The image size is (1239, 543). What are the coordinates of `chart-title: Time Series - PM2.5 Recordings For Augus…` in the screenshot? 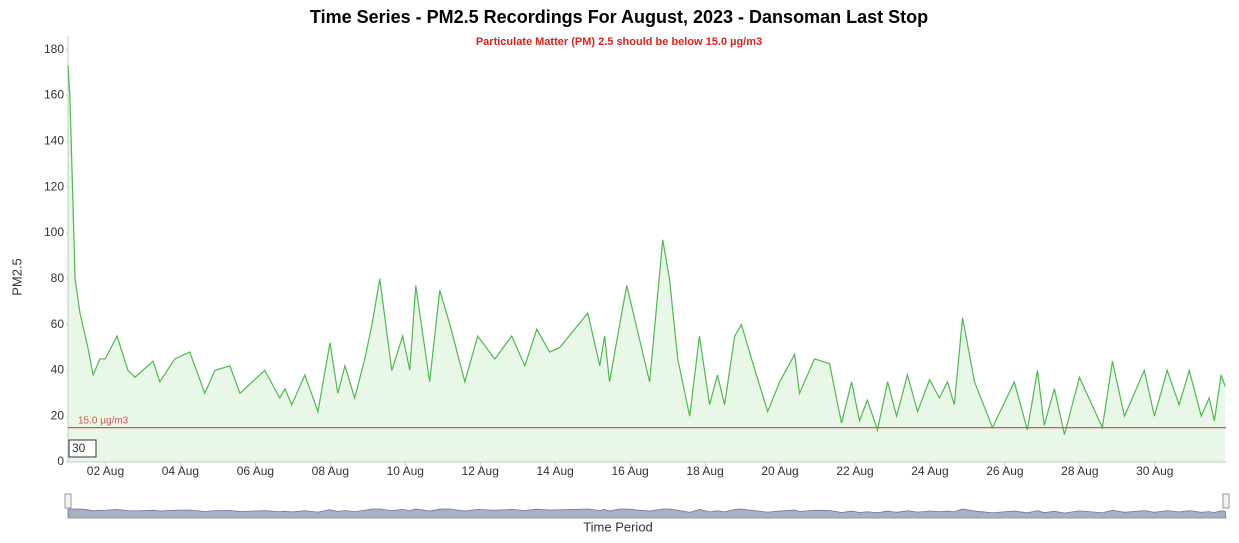 It's located at (619, 17).